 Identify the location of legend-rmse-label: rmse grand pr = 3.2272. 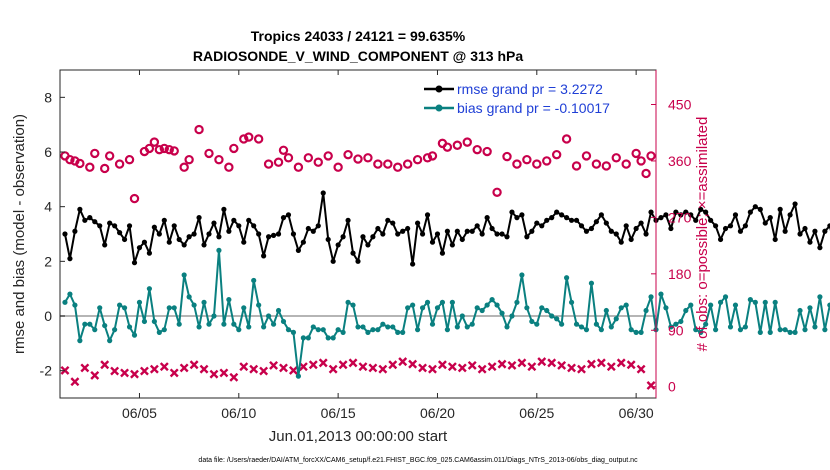
(530, 89).